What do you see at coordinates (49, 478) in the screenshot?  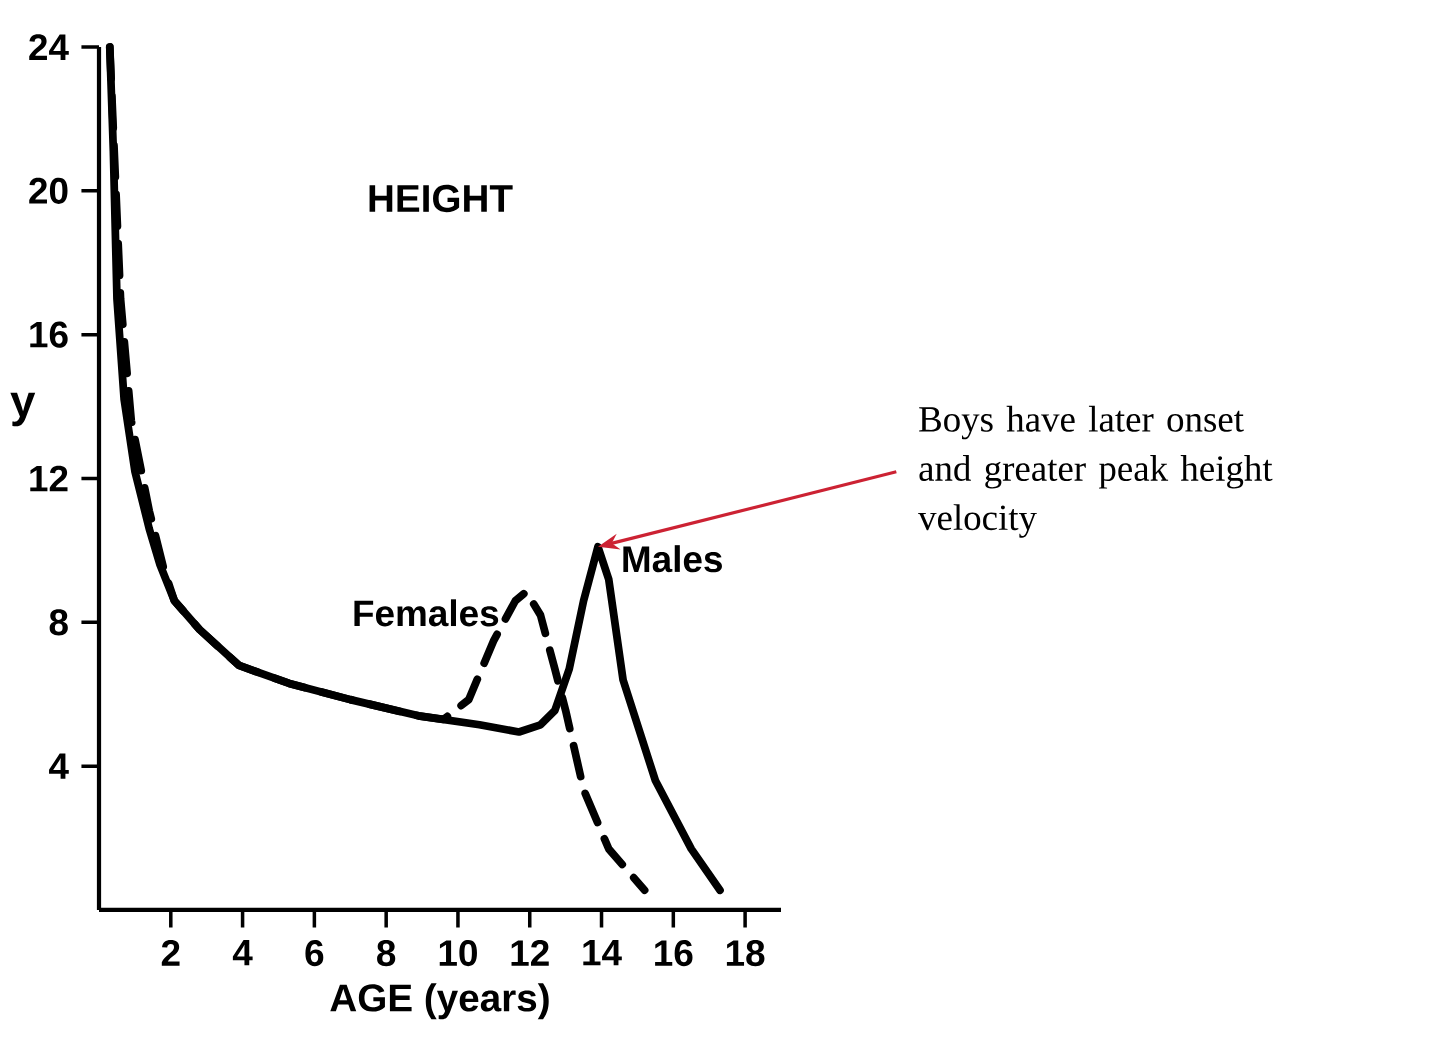 I see `y-tick-label: 12` at bounding box center [49, 478].